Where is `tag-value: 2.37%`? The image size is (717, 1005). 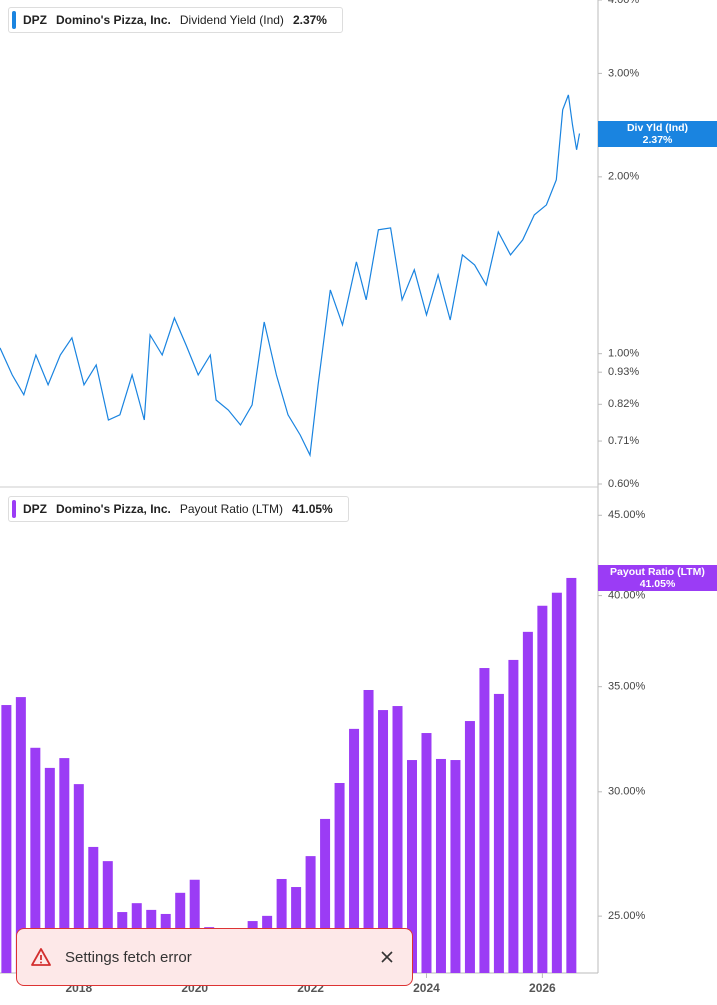
tag-value: 2.37% is located at coordinates (657, 139).